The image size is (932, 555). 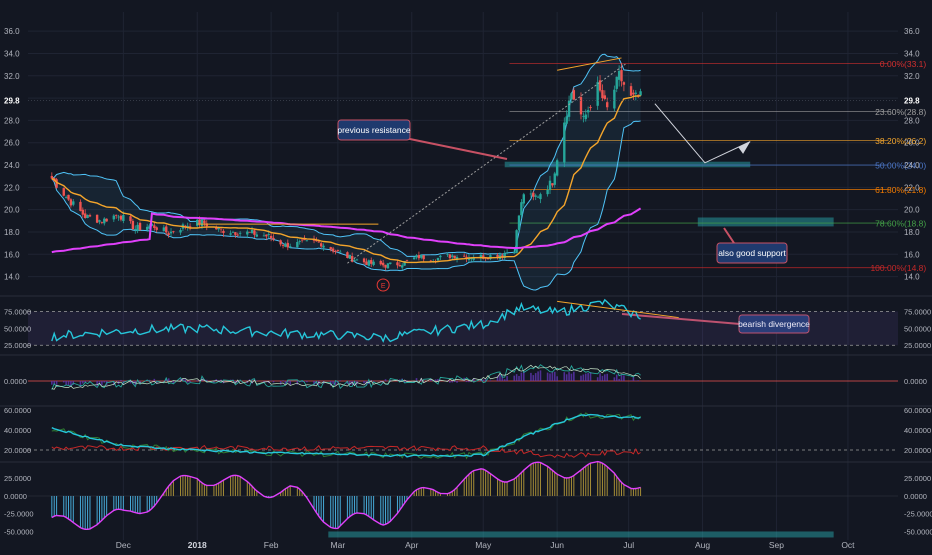 What do you see at coordinates (12, 76) in the screenshot?
I see `left-price-tick: 32.0` at bounding box center [12, 76].